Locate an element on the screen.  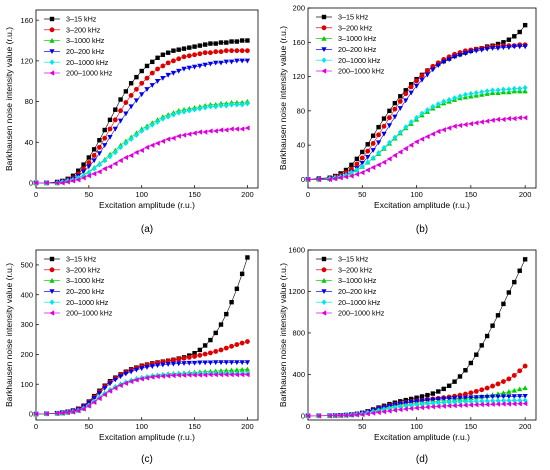
y-tick-label: 200 is located at coordinates (26, 354).